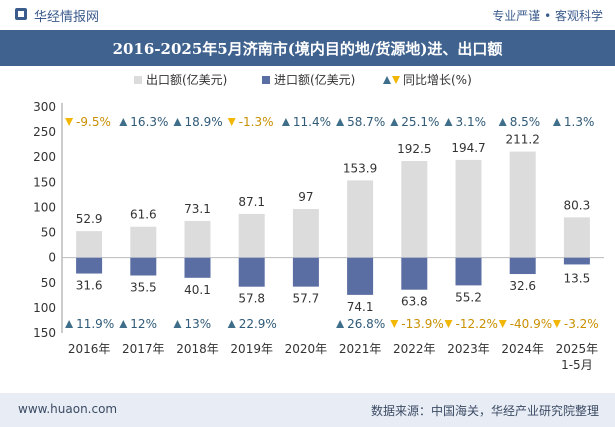 Image resolution: width=615 pixels, height=427 pixels. I want to click on chart-title: 2016-2025年5月济南市(境内目的地/货源地)进、出口额, so click(307, 49).